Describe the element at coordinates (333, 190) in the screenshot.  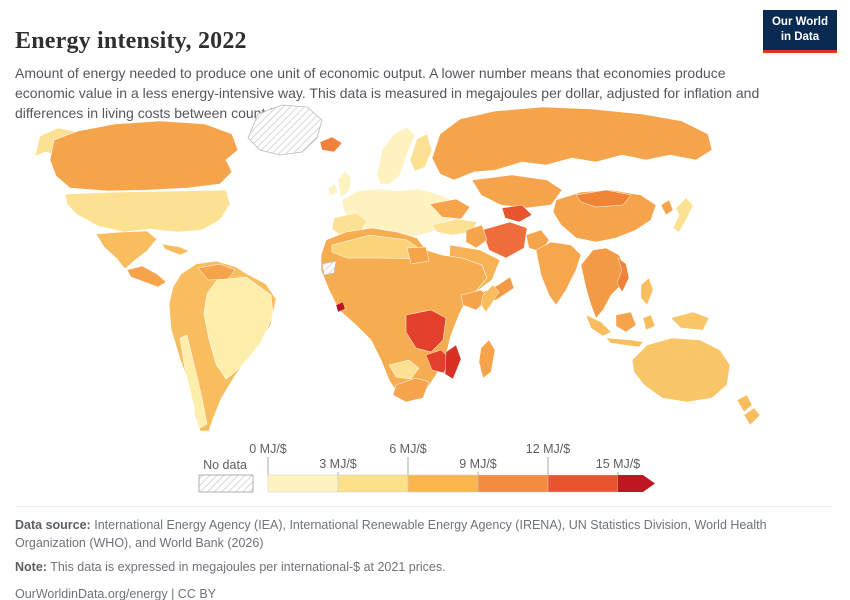
I see `country-ireland` at that location.